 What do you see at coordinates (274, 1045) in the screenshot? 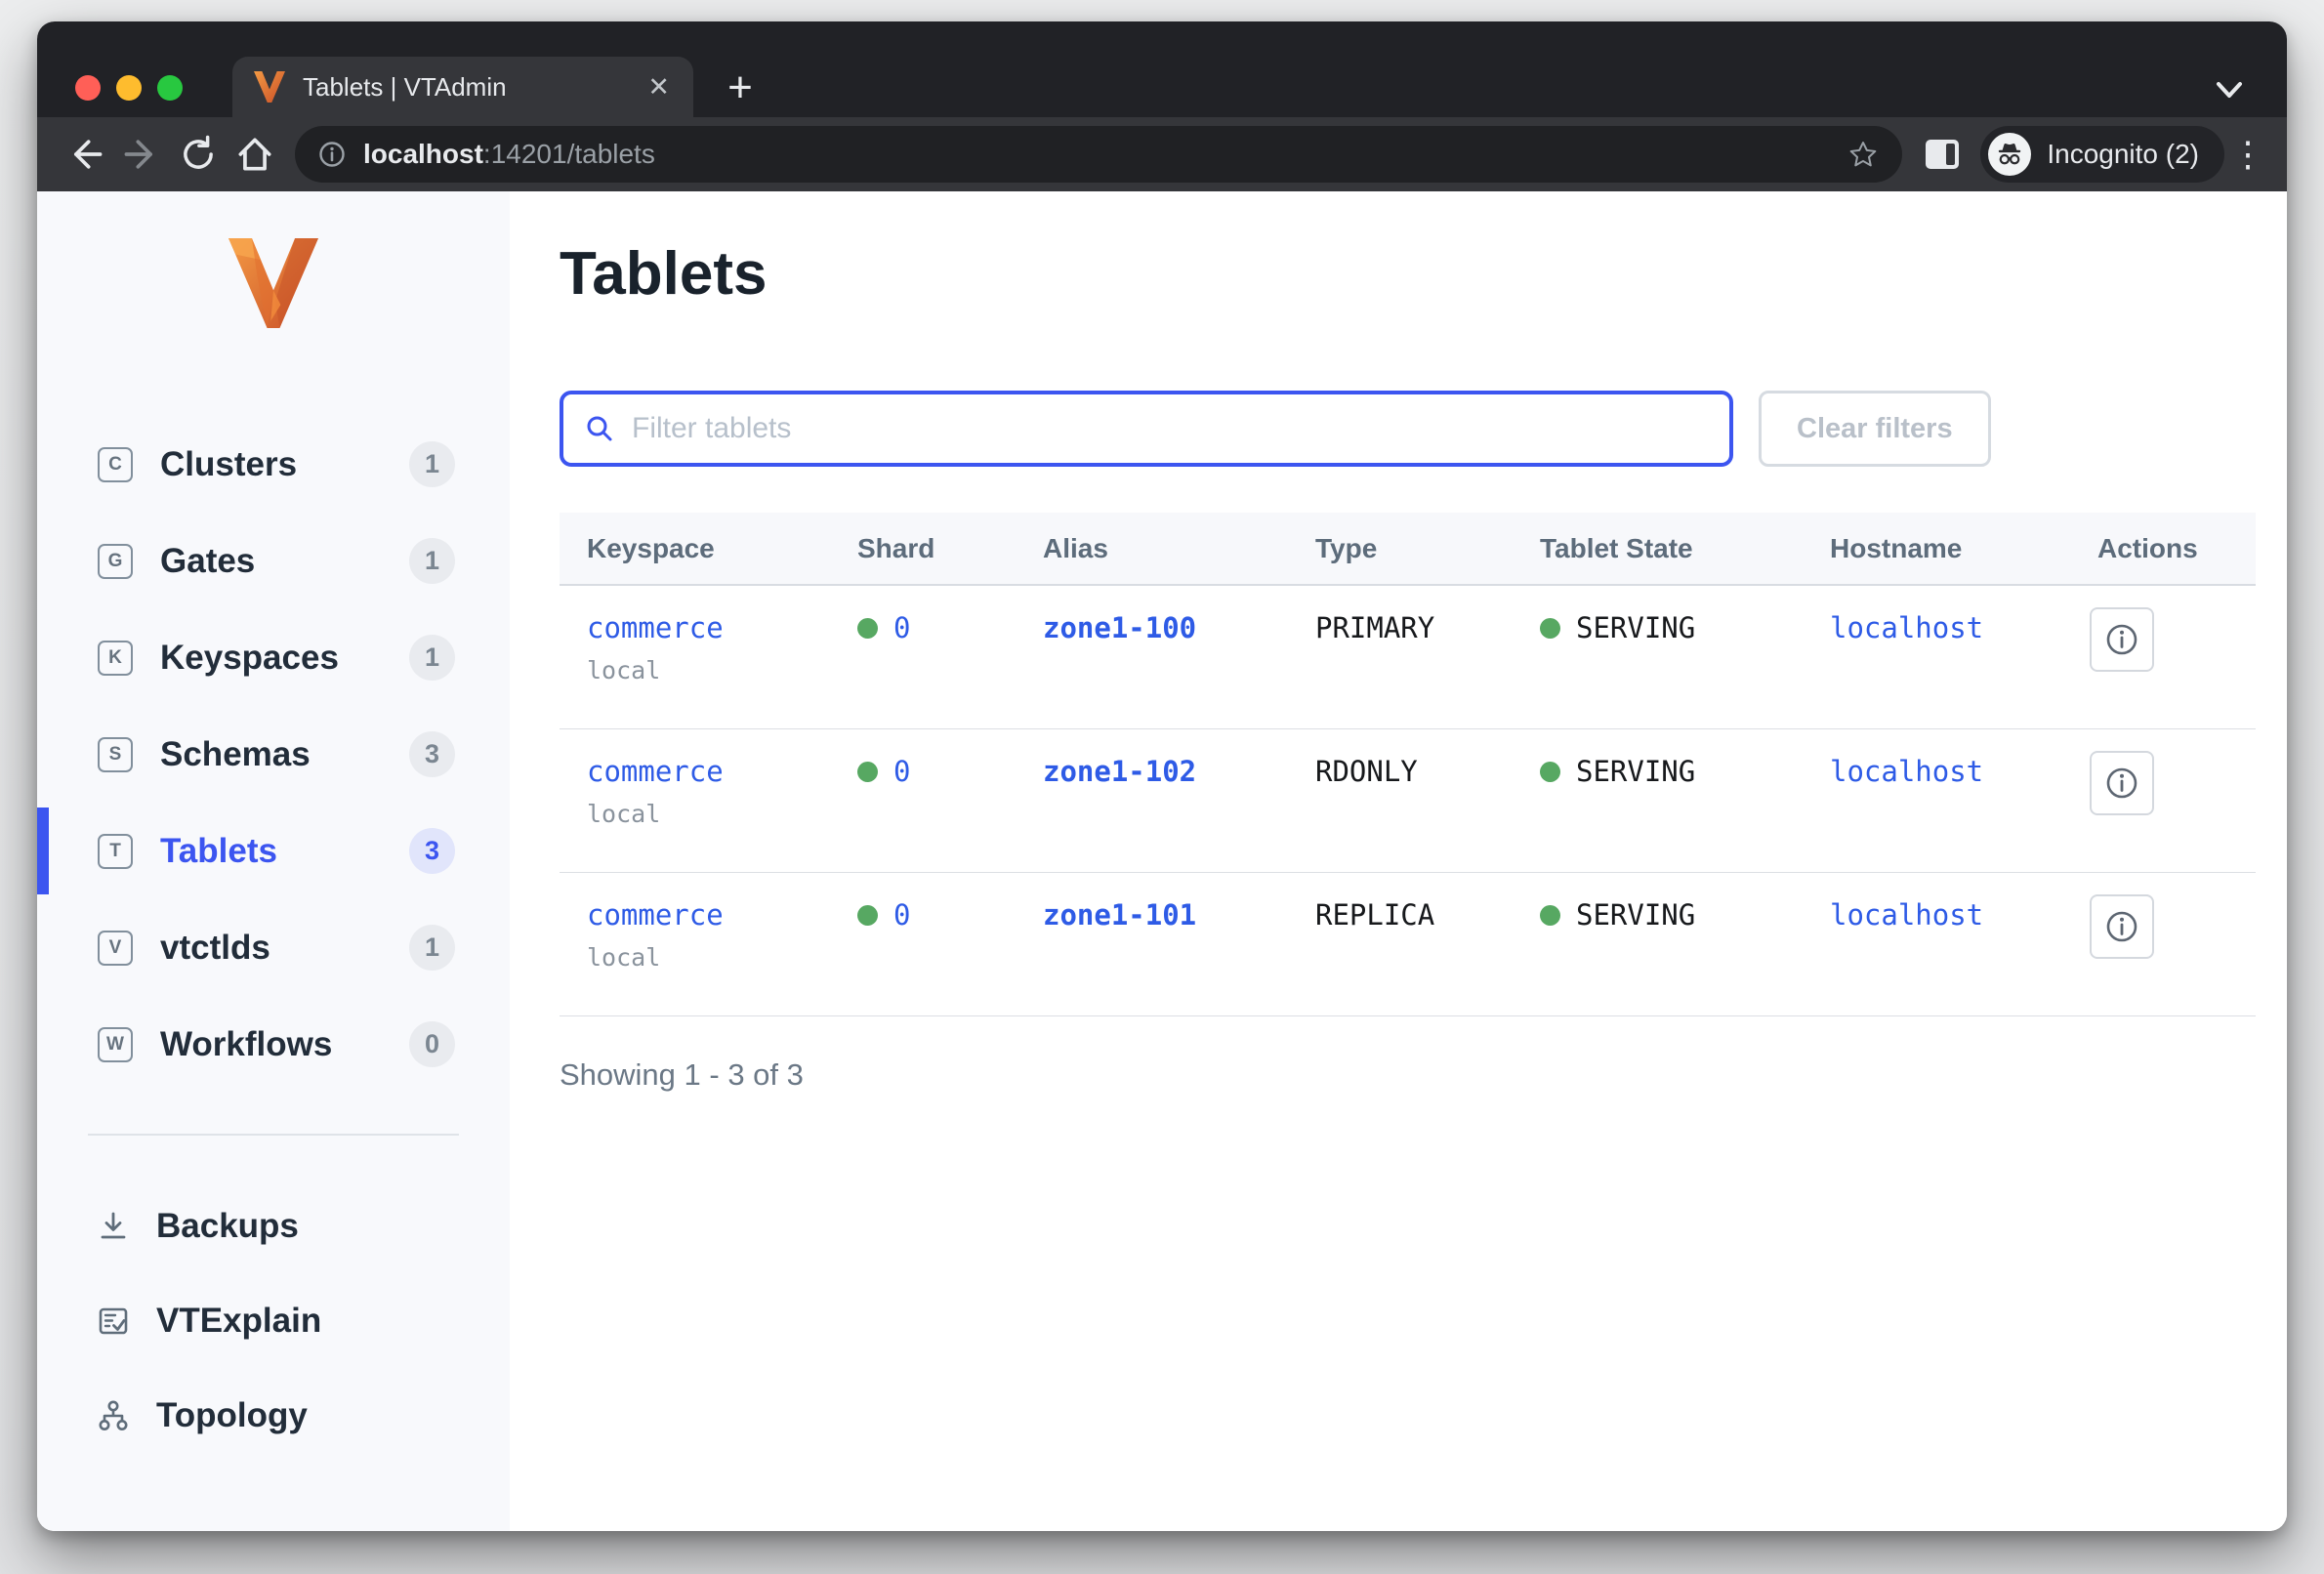
I see `sidebar-item-workflows: W Workflows 0` at bounding box center [274, 1045].